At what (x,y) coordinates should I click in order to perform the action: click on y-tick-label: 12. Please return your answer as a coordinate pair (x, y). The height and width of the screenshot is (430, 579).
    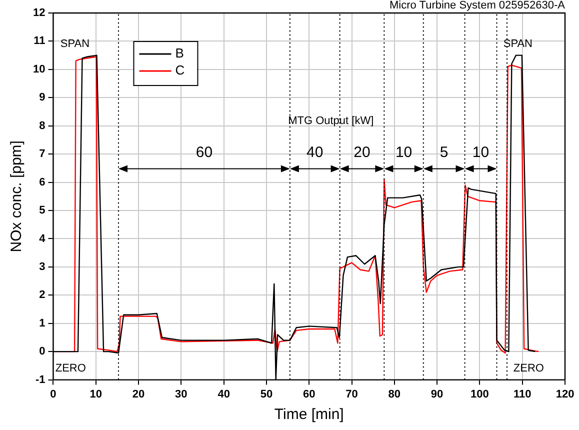
    Looking at the image, I should click on (39, 13).